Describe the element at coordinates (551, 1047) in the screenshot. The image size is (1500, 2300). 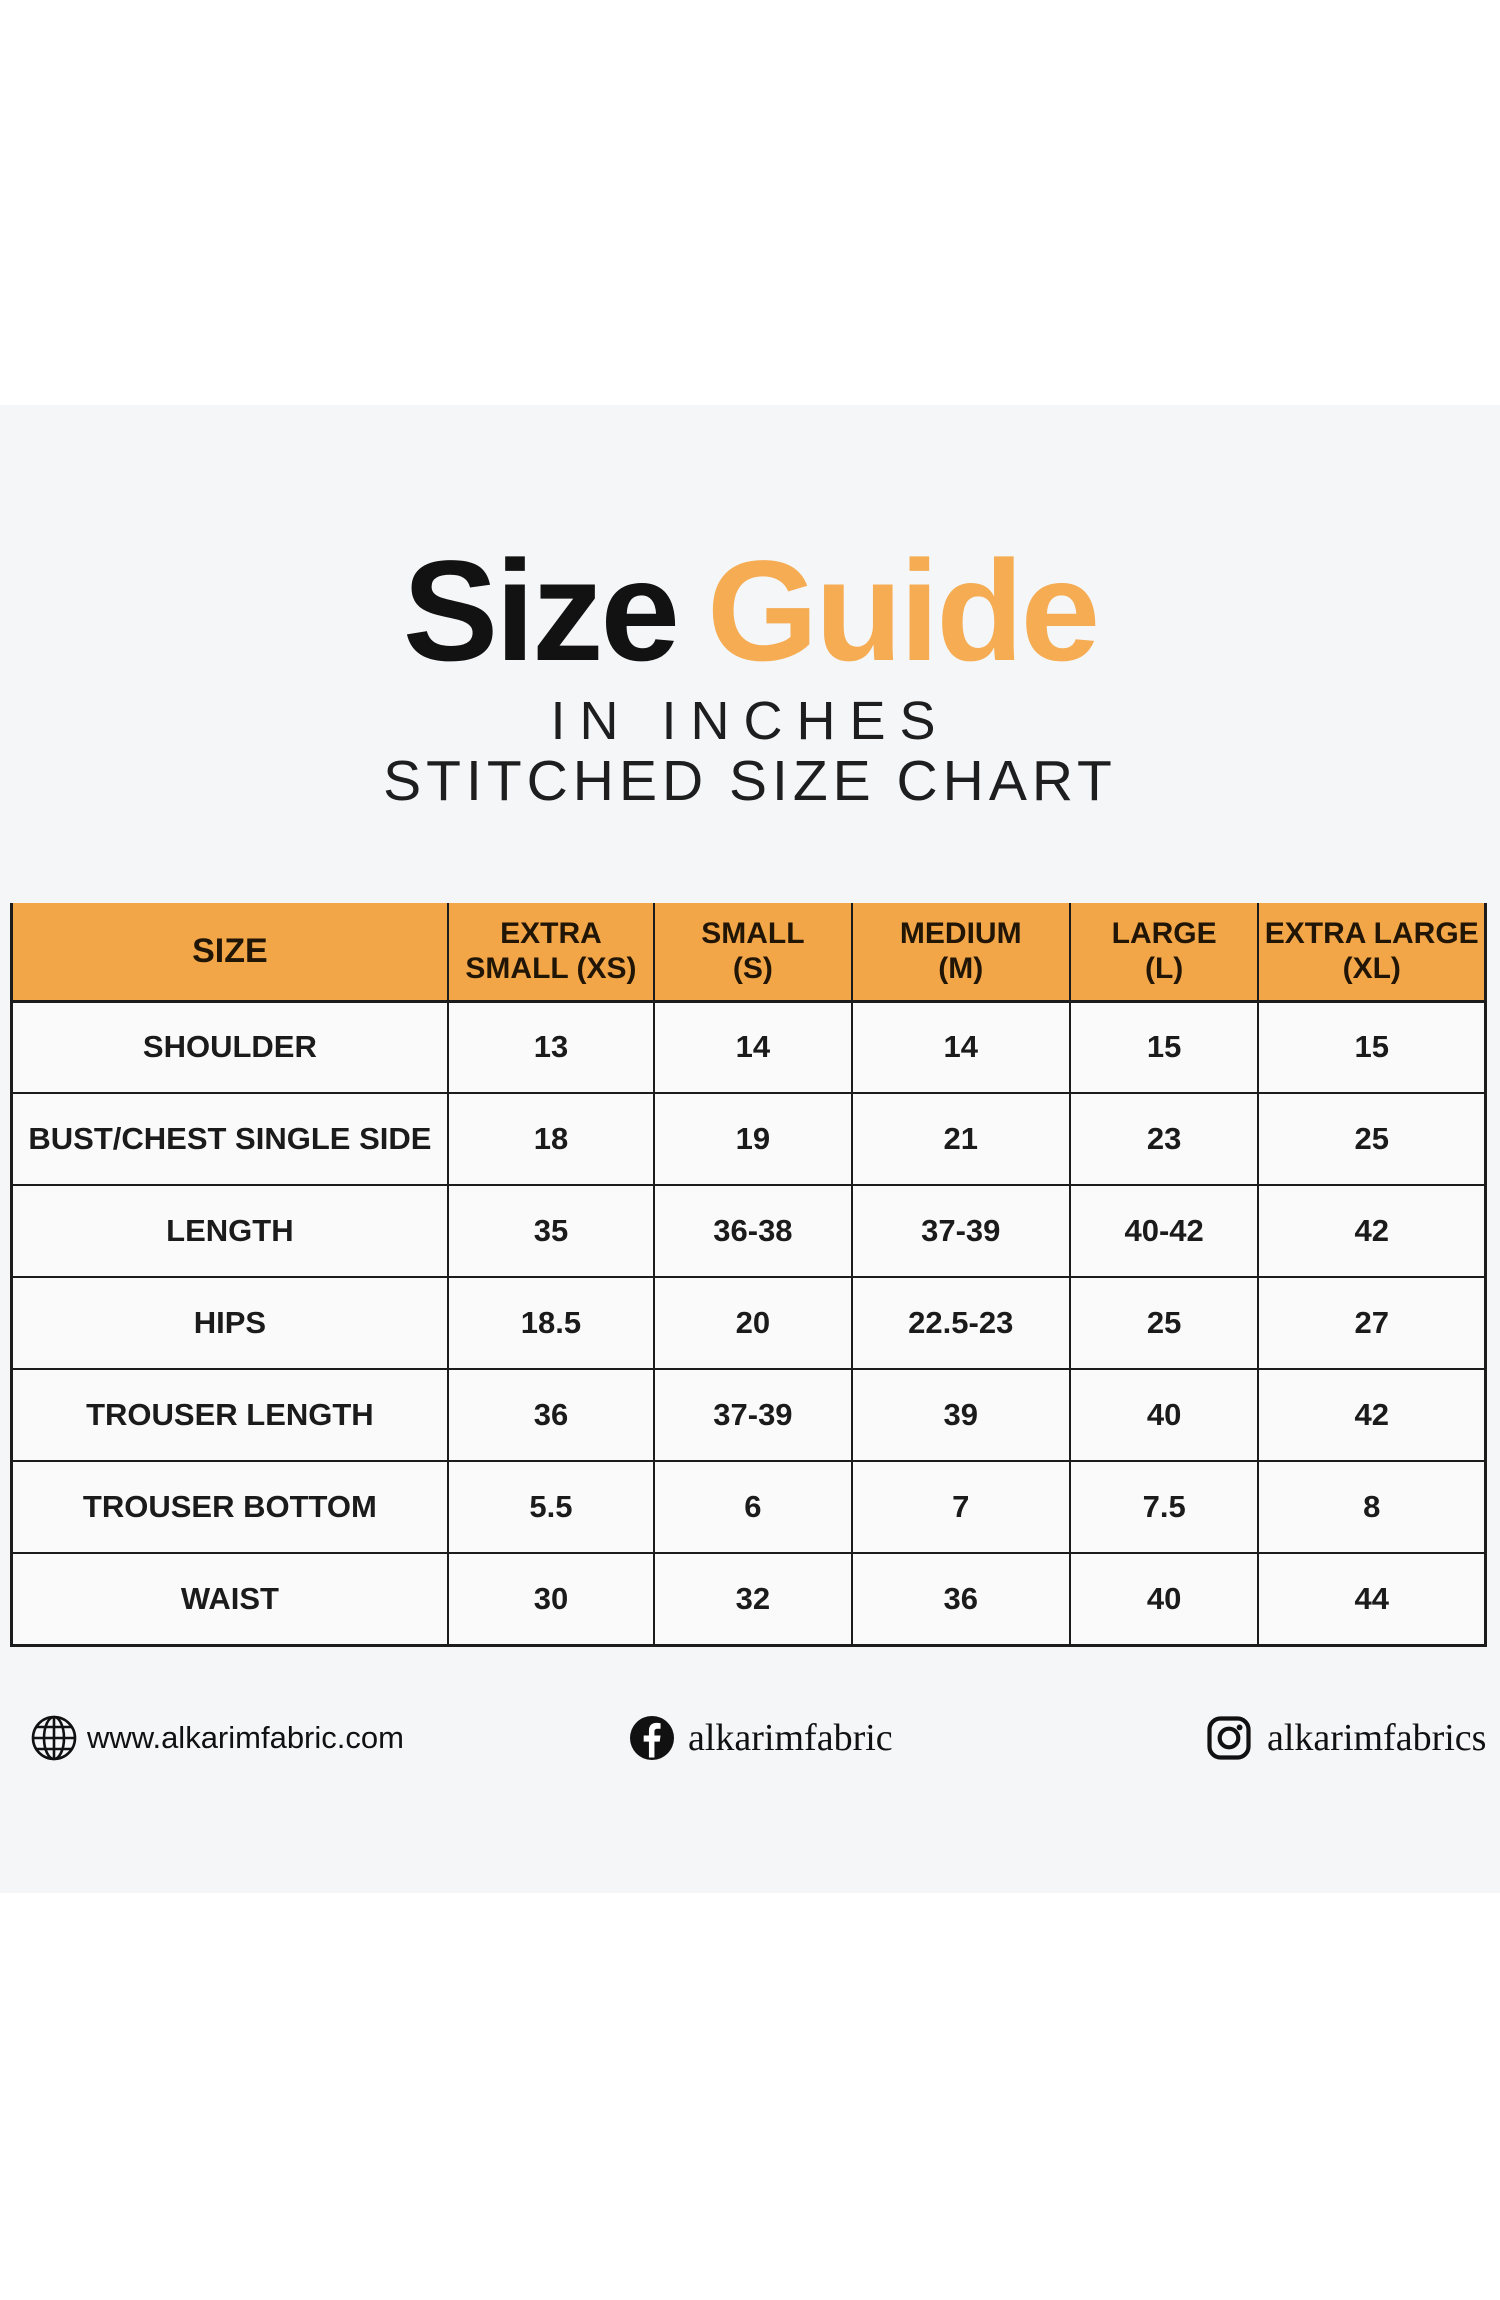
I see `measurement-value: 13` at that location.